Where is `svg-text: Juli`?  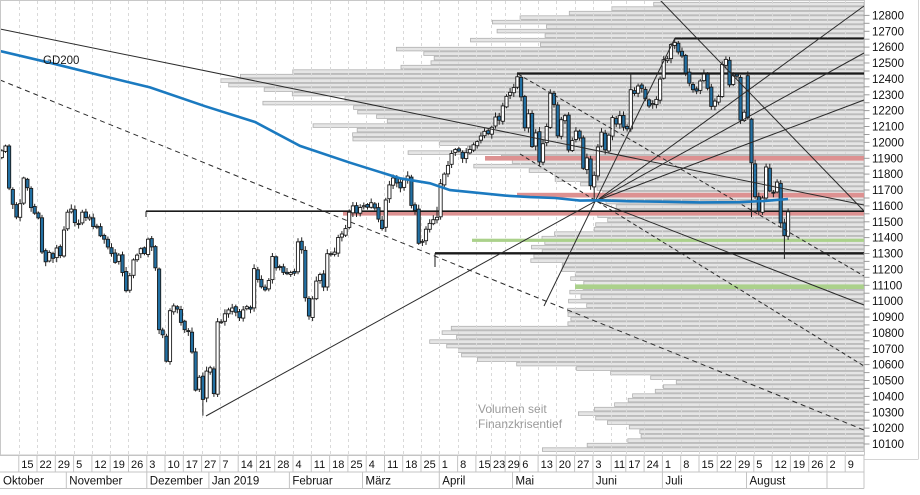
svg-text: Juli is located at coordinates (673, 482).